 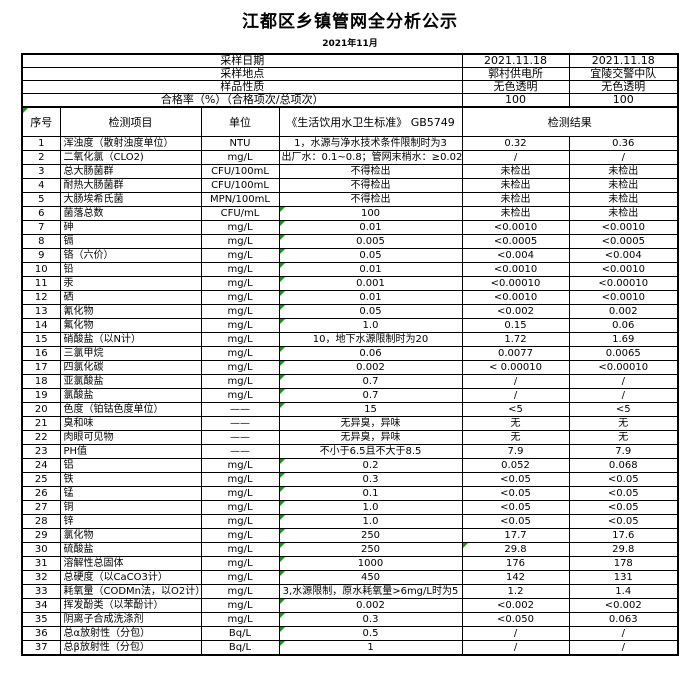 I want to click on info-row-sample-nature: 样品性质 无色透明 无色透明, so click(x=350, y=87).